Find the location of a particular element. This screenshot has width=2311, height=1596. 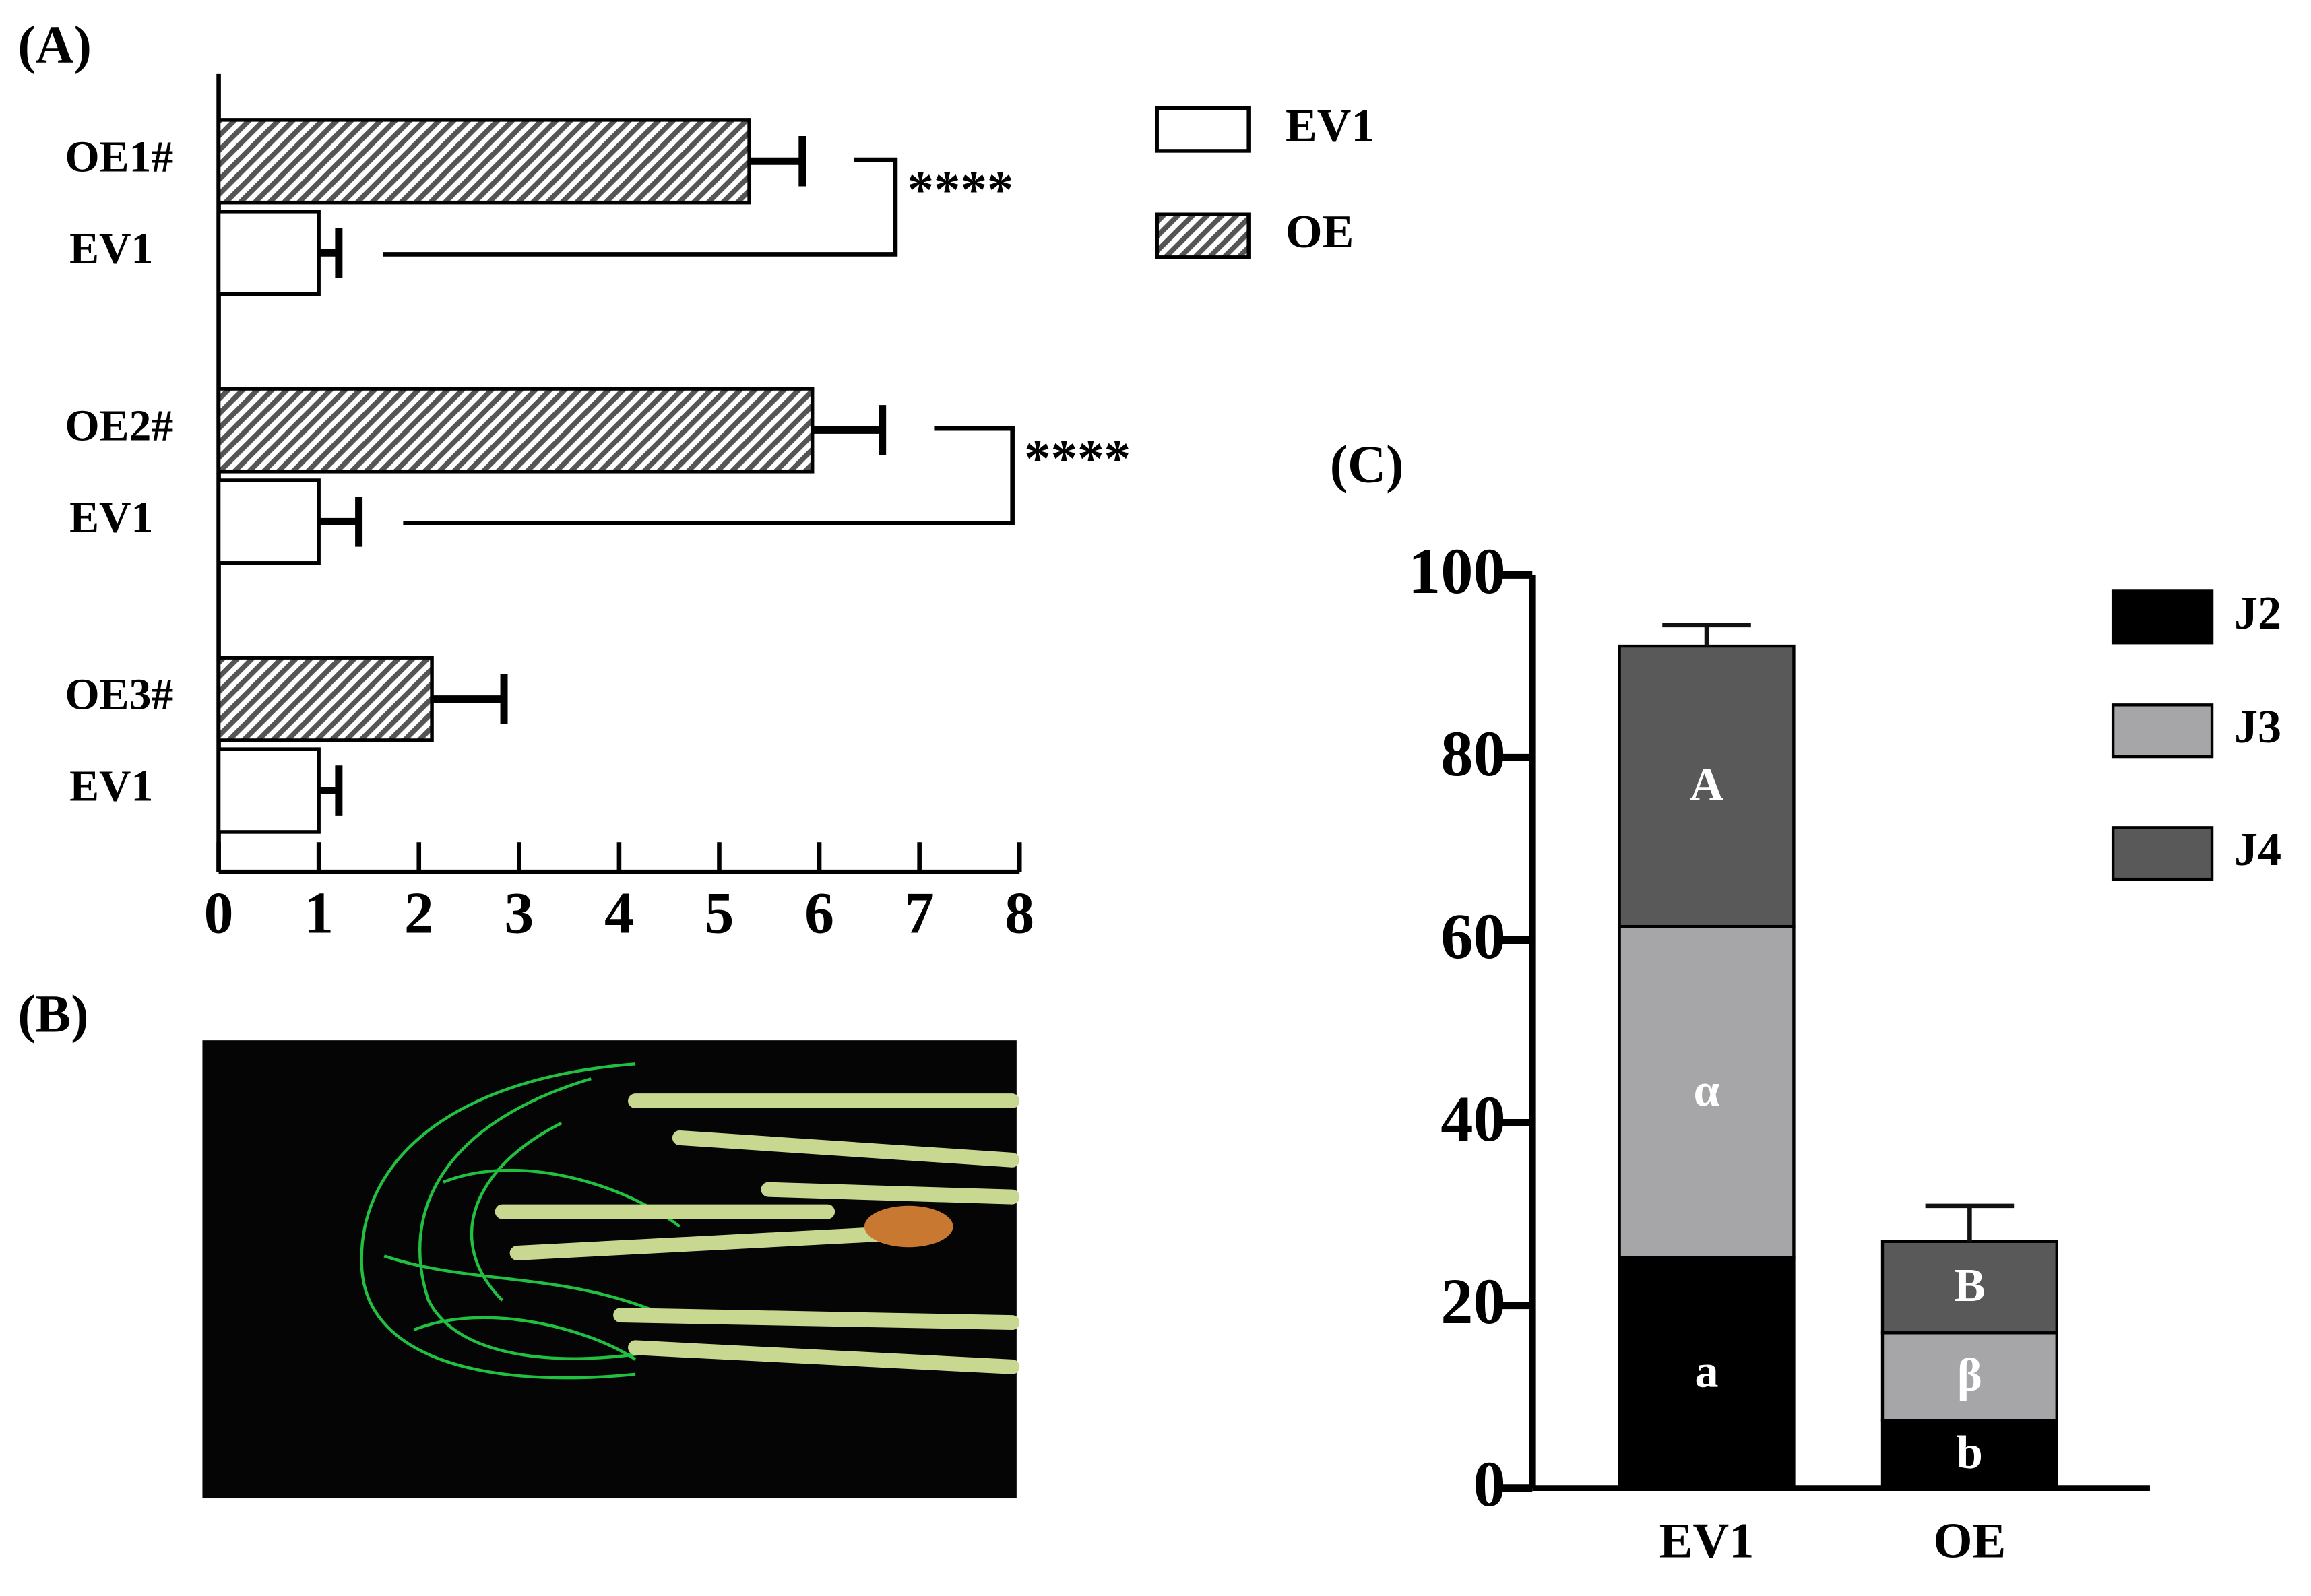

x-tick-label: 3 is located at coordinates (519, 912).